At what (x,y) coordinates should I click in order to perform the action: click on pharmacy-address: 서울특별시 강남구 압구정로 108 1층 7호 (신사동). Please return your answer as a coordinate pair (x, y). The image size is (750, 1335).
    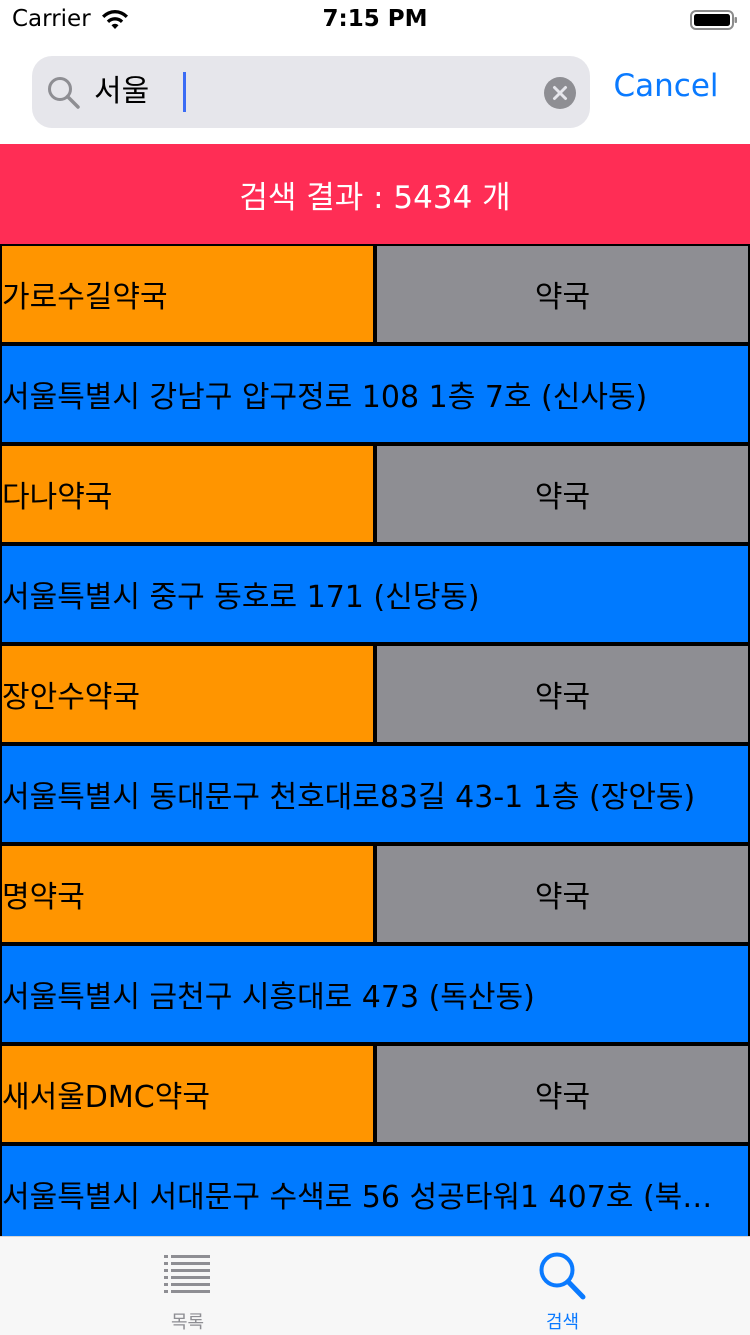
    Looking at the image, I should click on (325, 397).